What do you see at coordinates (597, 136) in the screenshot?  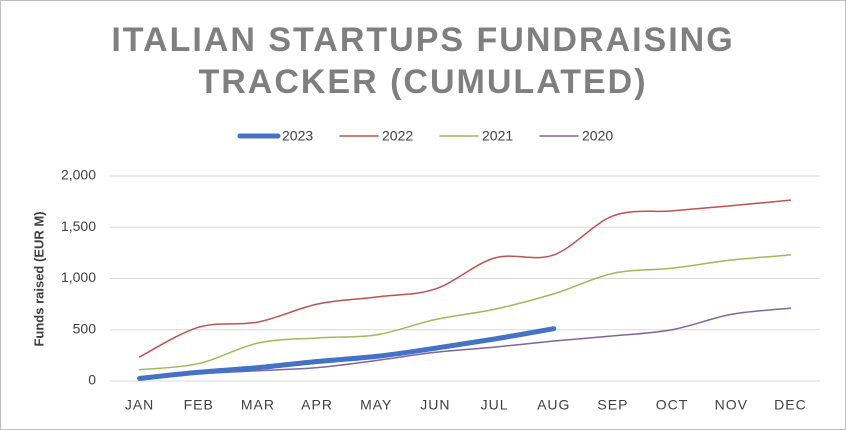 I see `legend-label: 2020` at bounding box center [597, 136].